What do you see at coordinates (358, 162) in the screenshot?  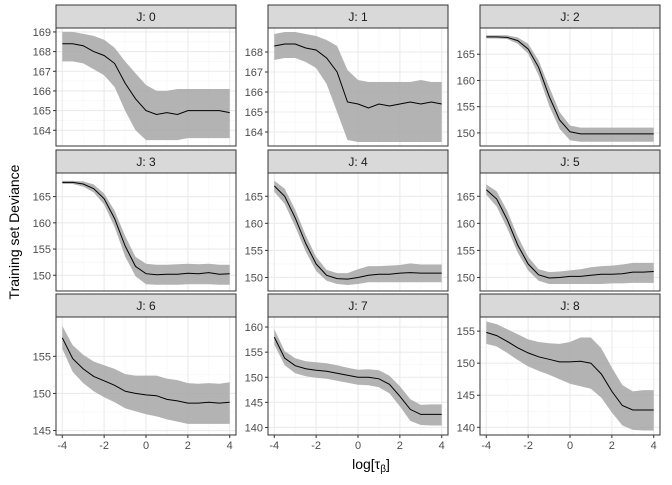 I see `strip-label: J: 4` at bounding box center [358, 162].